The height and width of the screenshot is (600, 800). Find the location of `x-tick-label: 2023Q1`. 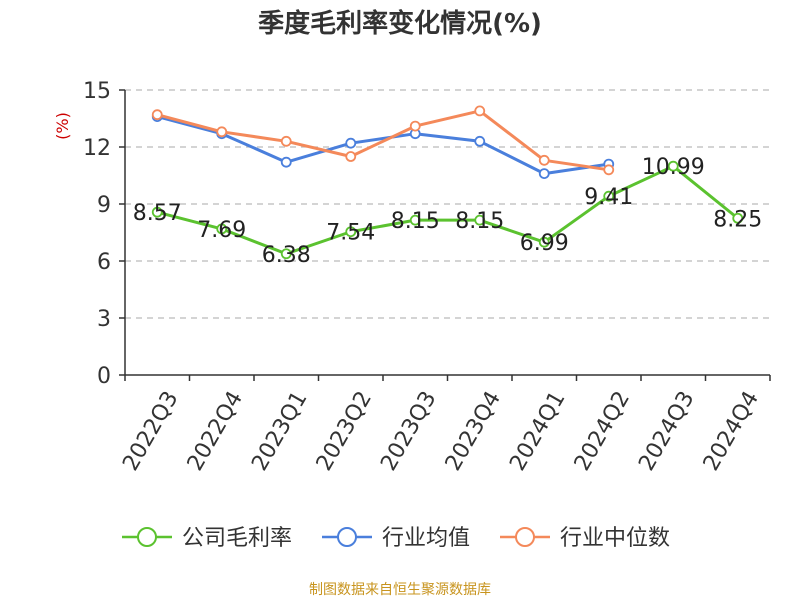

x-tick-label: 2023Q1 is located at coordinates (279, 431).